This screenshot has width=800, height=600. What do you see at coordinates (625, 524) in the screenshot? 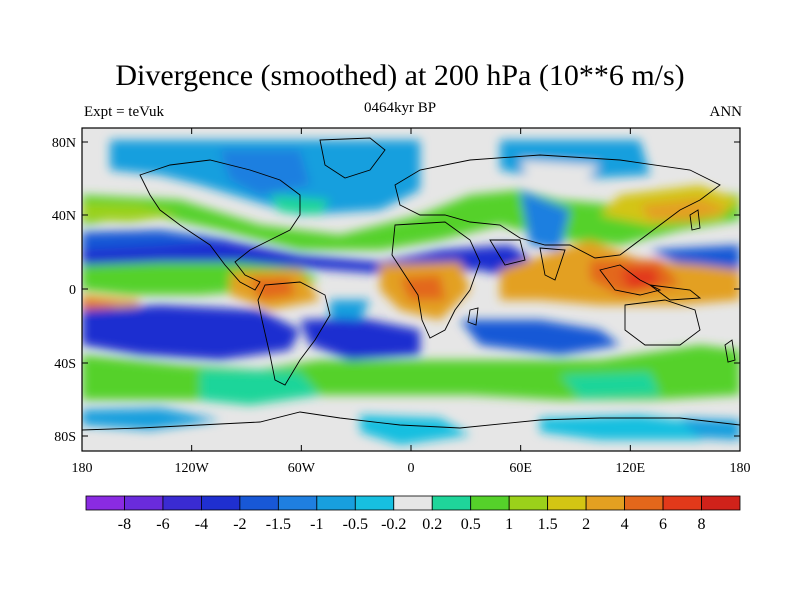
I see `colorbar-label: 4` at bounding box center [625, 524].